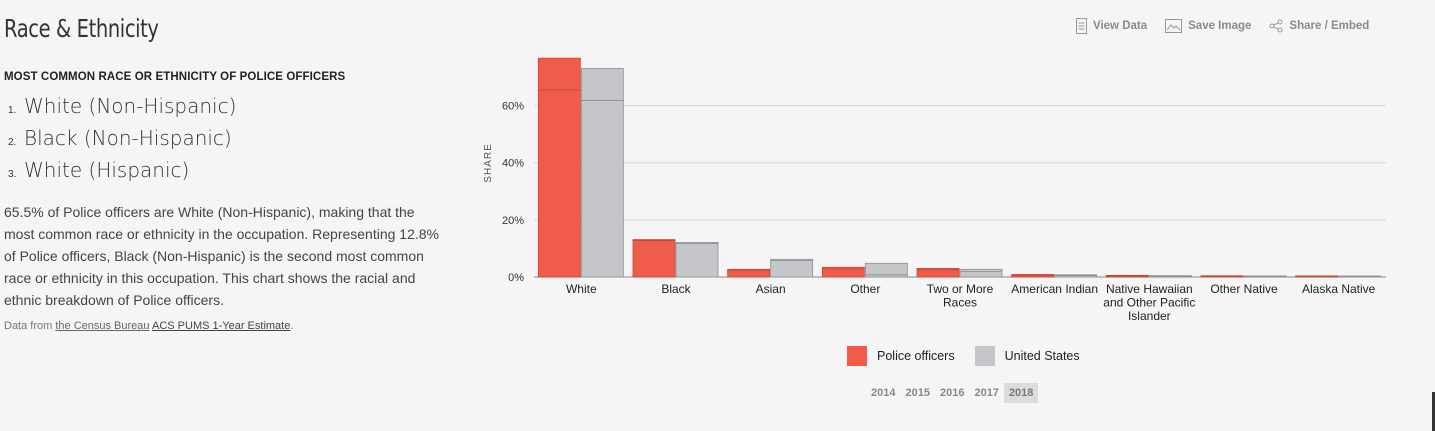 Image resolution: width=1435 pixels, height=431 pixels. Describe the element at coordinates (12, 174) in the screenshot. I see `rank-number: 3.` at that location.